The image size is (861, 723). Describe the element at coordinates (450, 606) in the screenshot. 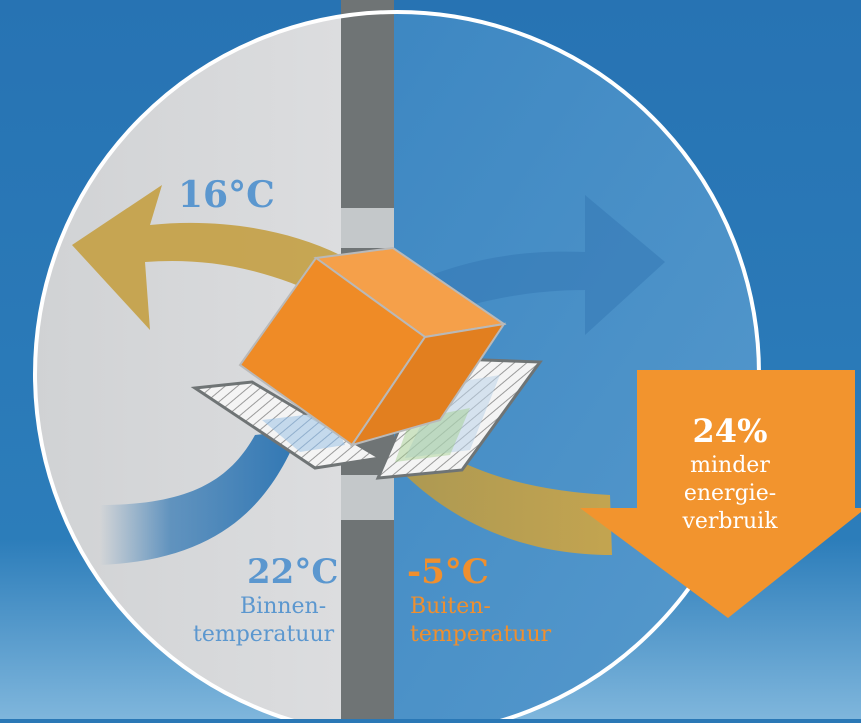

I see `outside-label-line1: Buiten-` at that location.